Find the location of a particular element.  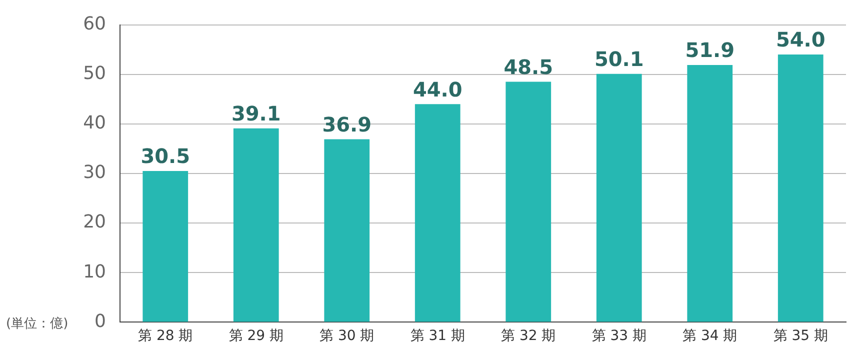

data-label: 48.5 is located at coordinates (529, 67).